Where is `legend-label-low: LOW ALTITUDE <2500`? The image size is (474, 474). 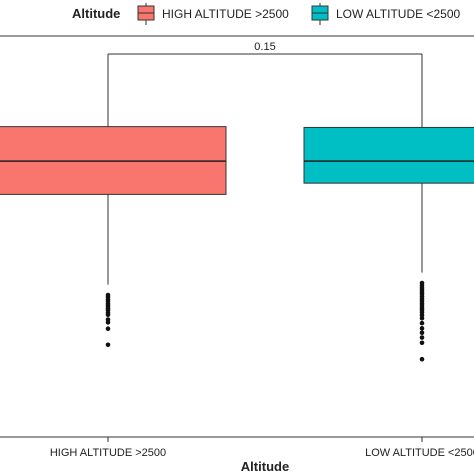
legend-label-low: LOW ALTITUDE <2500 is located at coordinates (398, 14).